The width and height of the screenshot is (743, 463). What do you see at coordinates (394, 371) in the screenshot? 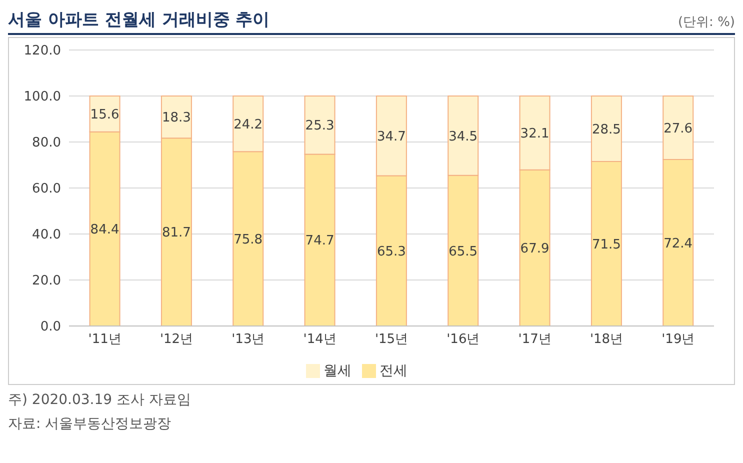
I see `legend-label: 전세` at bounding box center [394, 371].